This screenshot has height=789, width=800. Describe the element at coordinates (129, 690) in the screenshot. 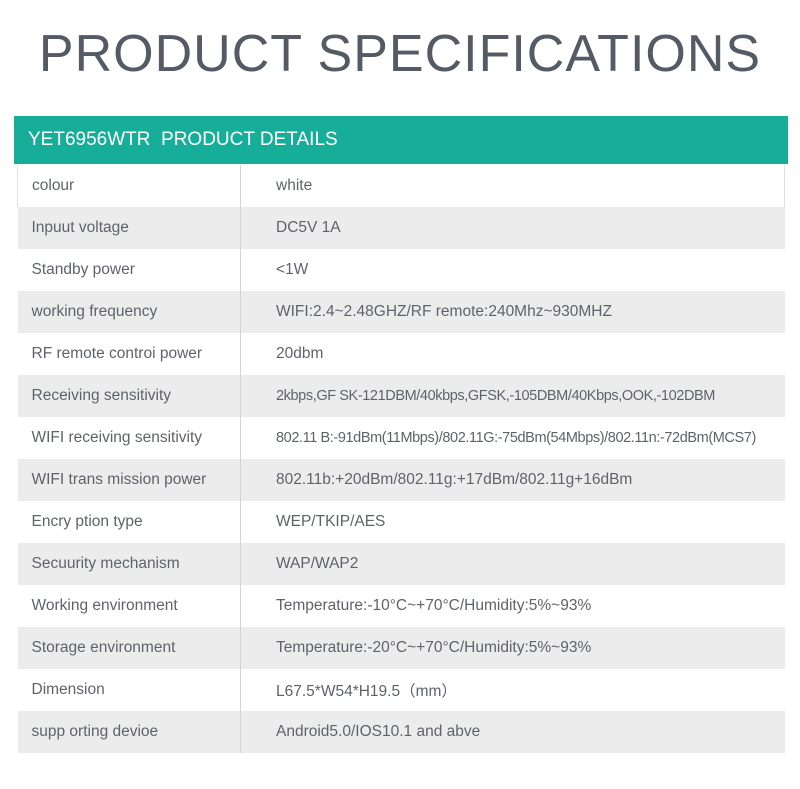

I see `spec-label: Dimension` at that location.